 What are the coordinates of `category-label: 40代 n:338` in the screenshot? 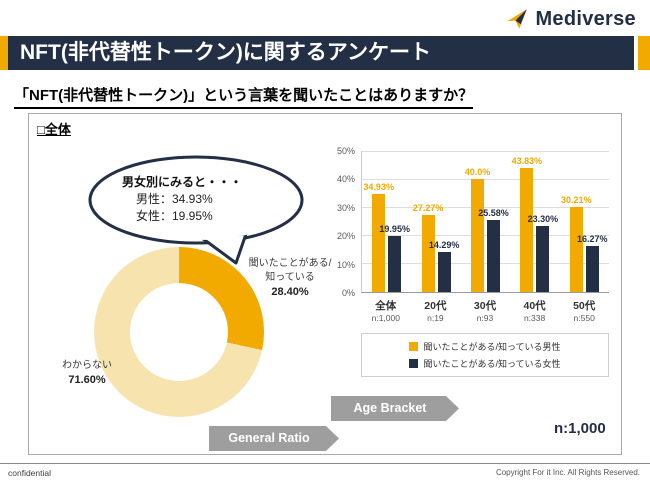 It's located at (534, 311).